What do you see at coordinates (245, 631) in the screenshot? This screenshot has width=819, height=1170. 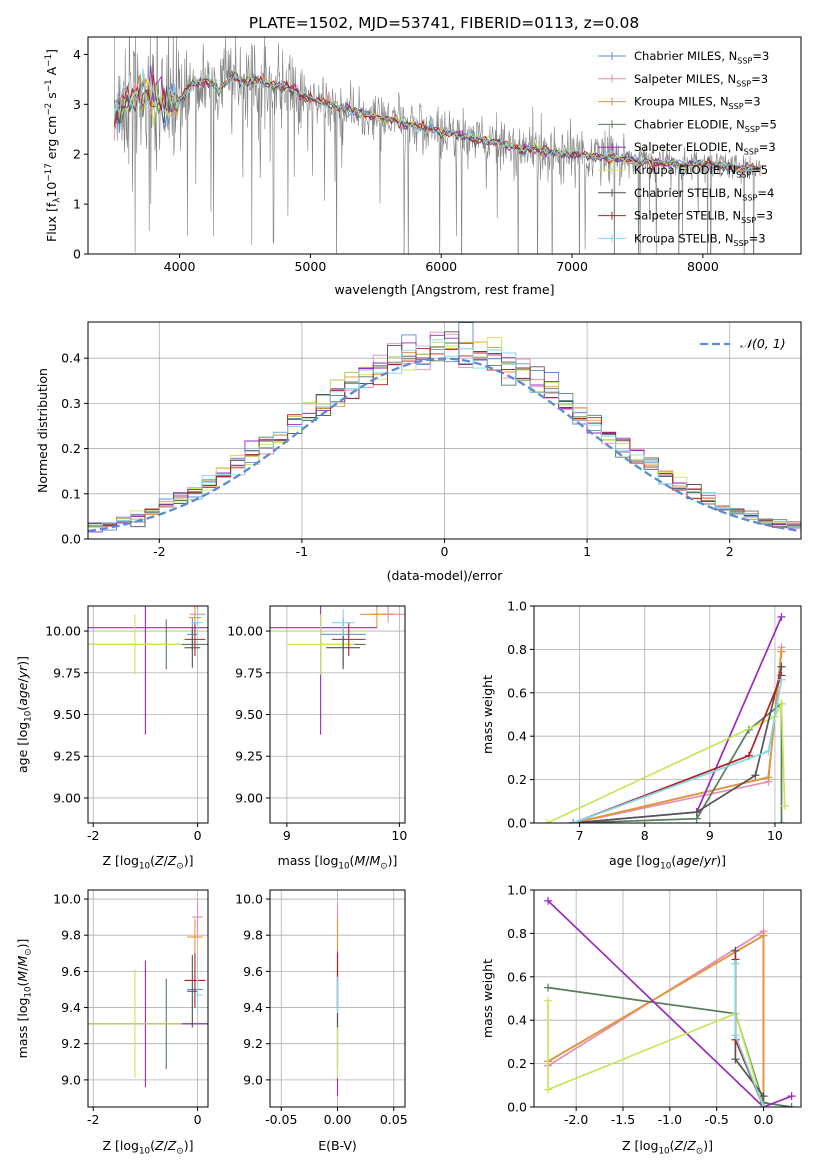 I see `y-tick-label: 10.00` at bounding box center [245, 631].